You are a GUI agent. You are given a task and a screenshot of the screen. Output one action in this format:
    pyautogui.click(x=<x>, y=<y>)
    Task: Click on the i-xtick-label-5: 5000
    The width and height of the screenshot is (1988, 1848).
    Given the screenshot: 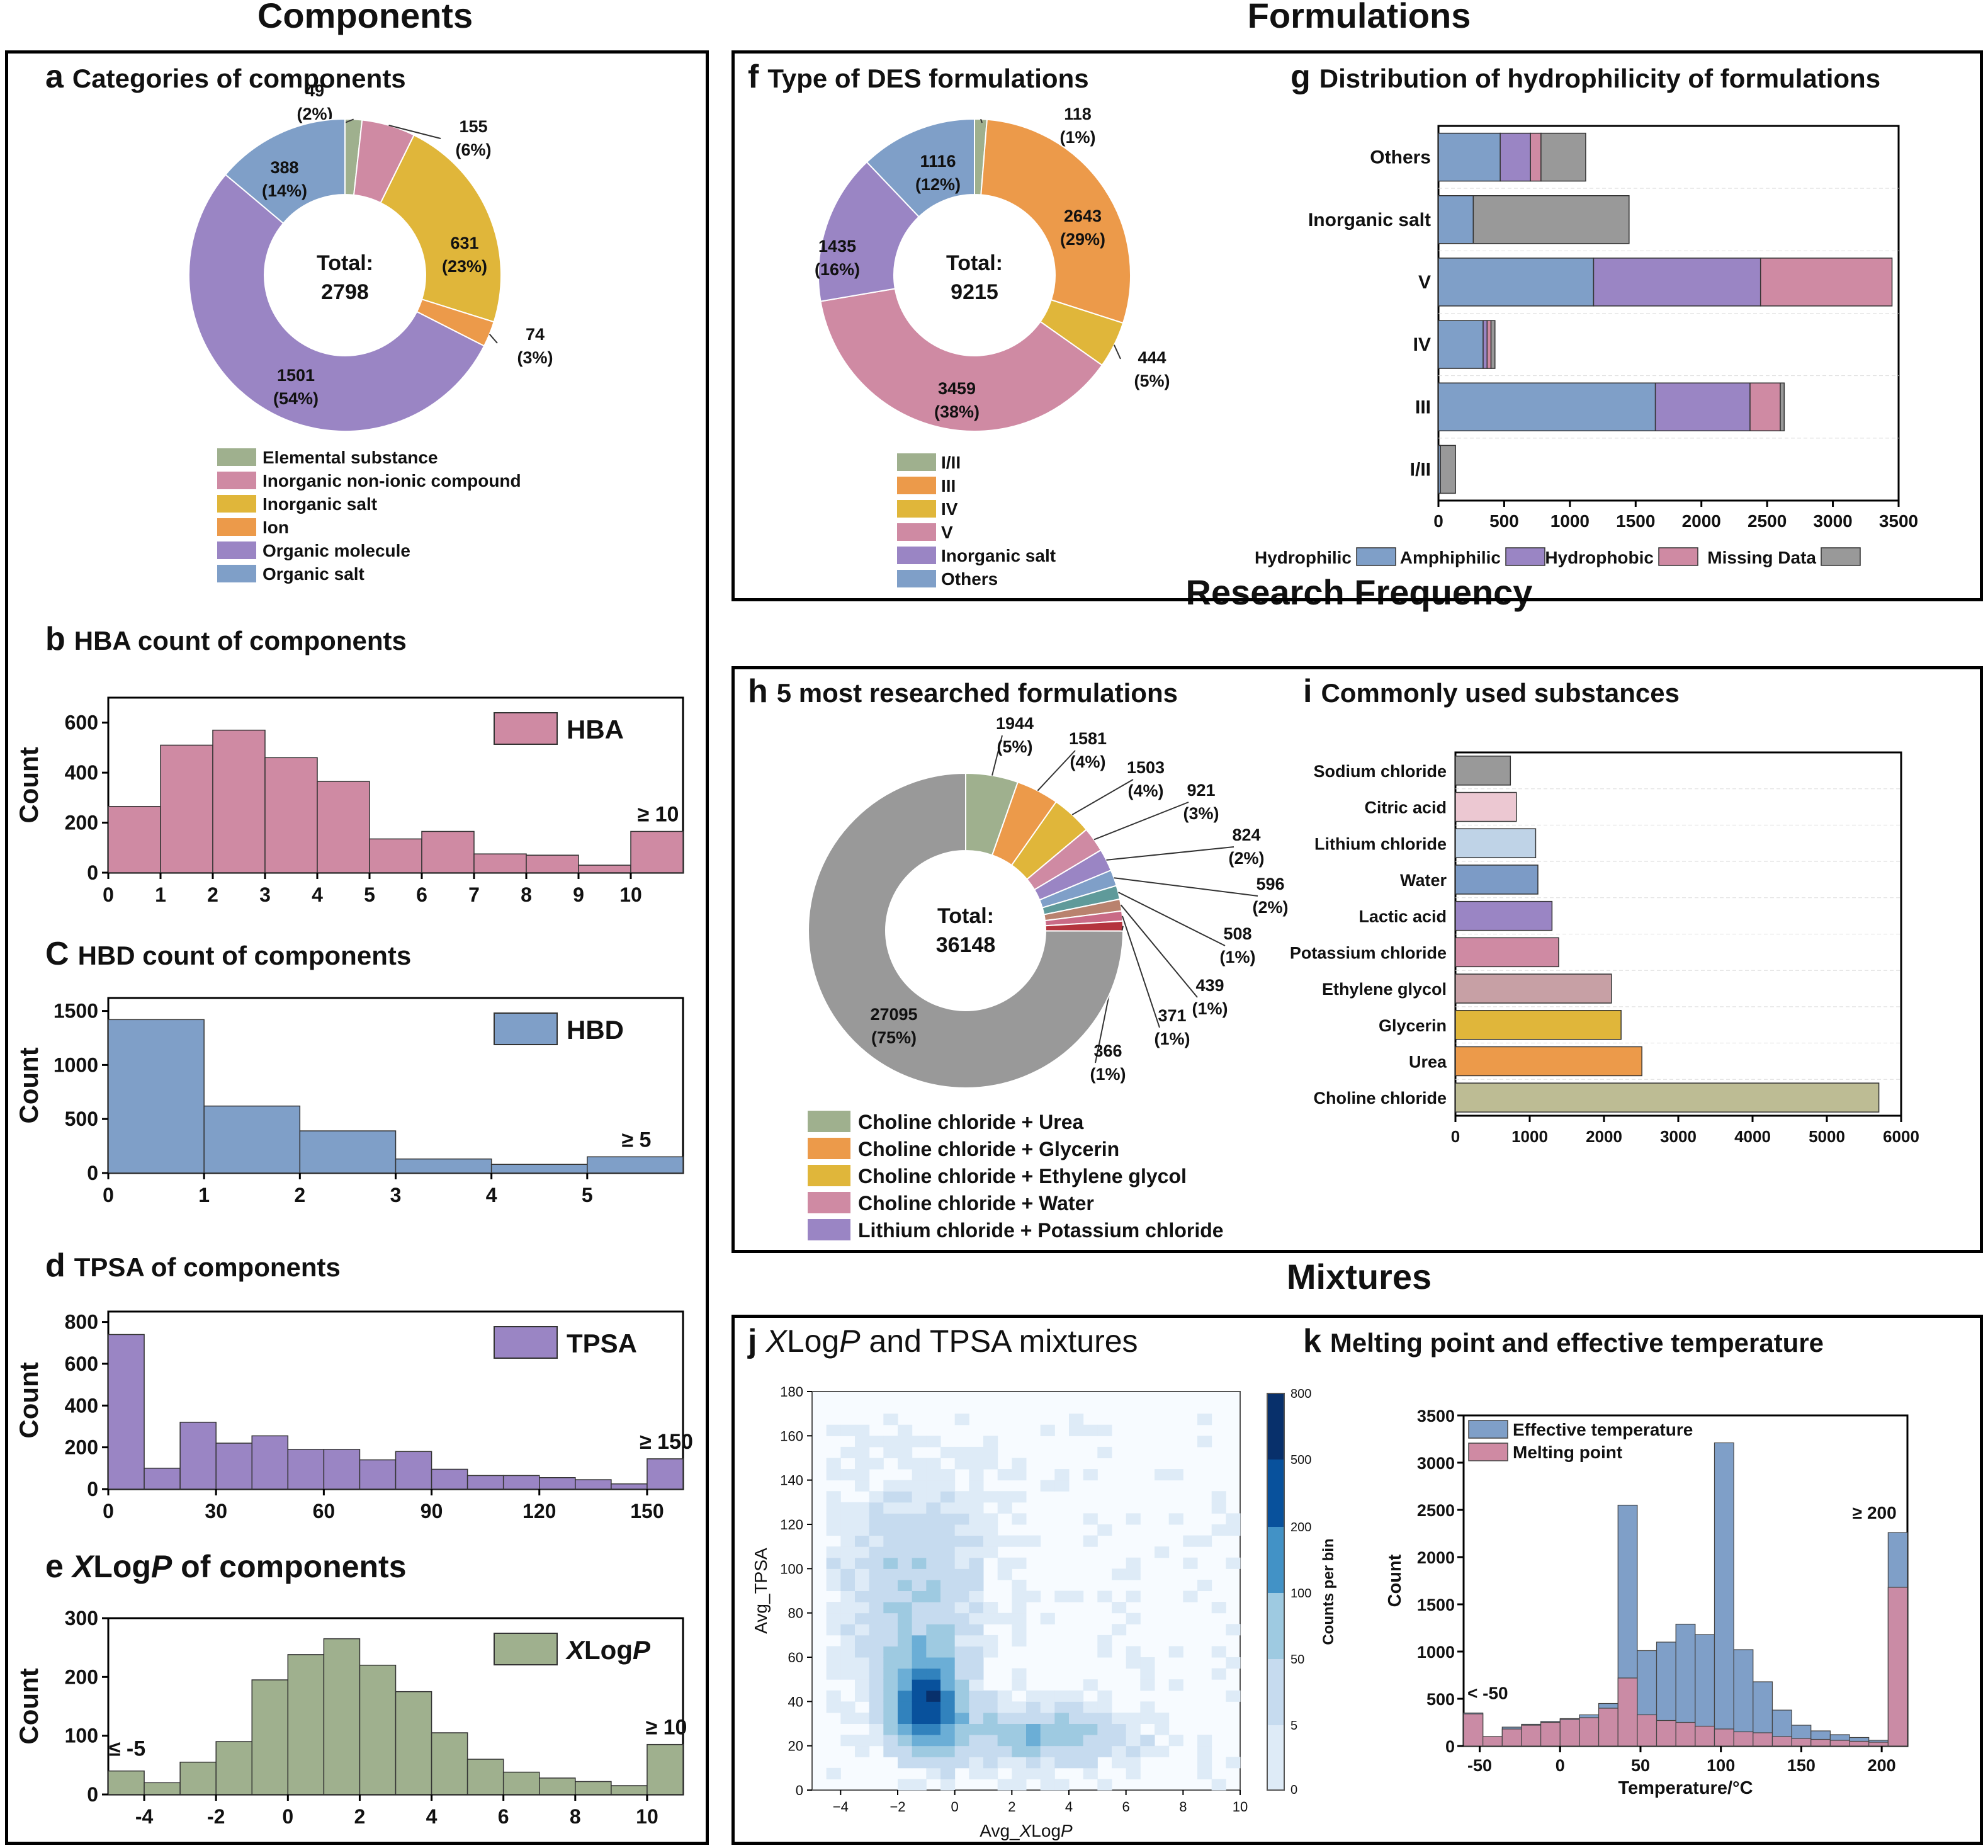 What is the action you would take?
    pyautogui.click(x=1827, y=1136)
    